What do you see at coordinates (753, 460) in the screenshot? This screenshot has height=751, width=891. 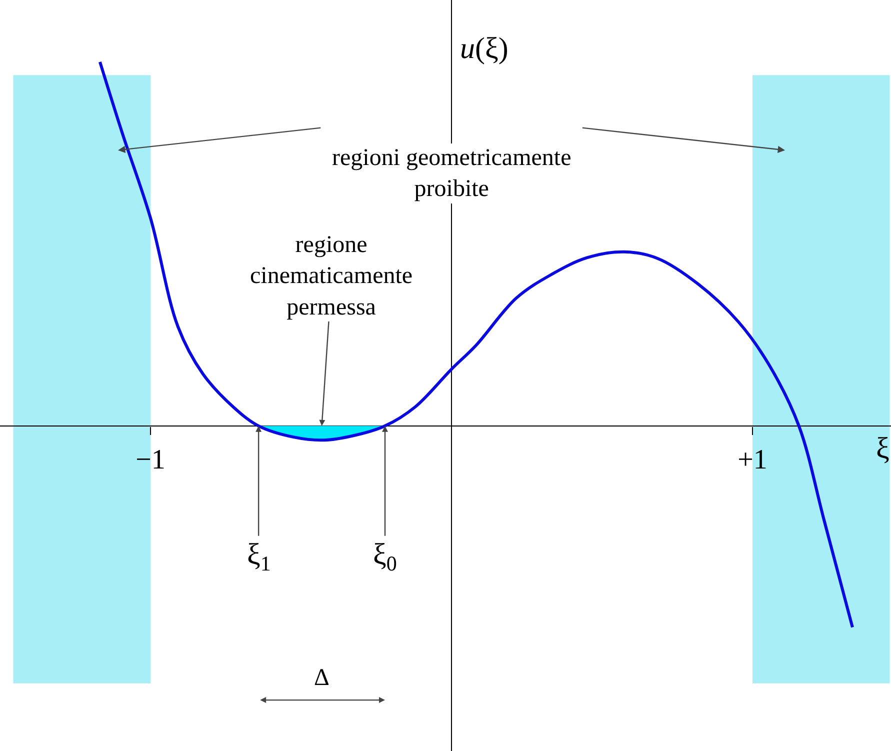 I see `x-tick-label: +1` at bounding box center [753, 460].